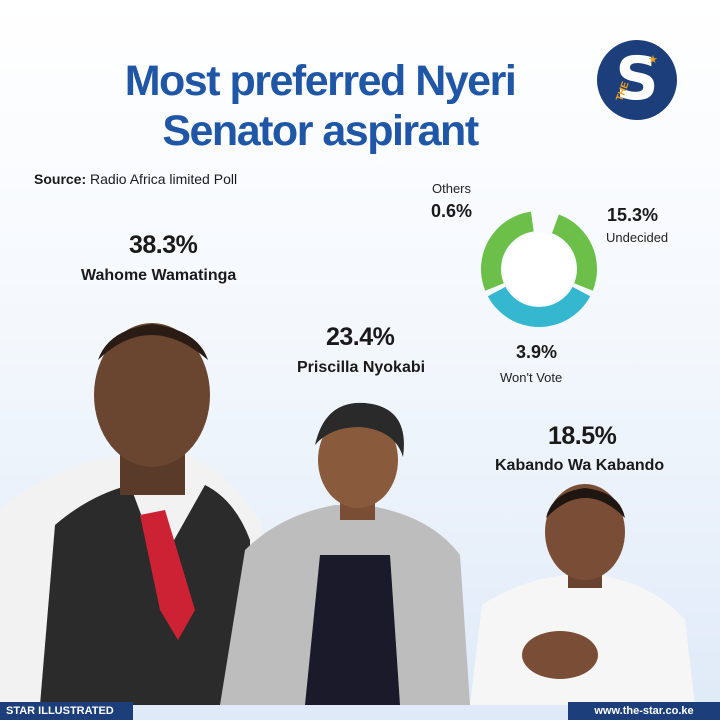  What do you see at coordinates (574, 252) in the screenshot?
I see `donut-segment-undecided` at bounding box center [574, 252].